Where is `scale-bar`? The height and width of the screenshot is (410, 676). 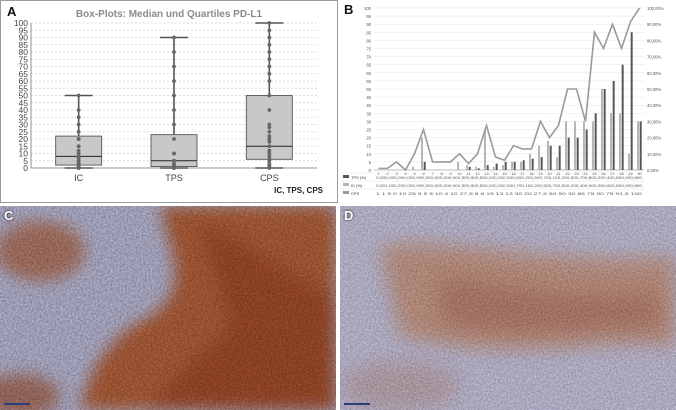 scale-bar is located at coordinates (17, 404).